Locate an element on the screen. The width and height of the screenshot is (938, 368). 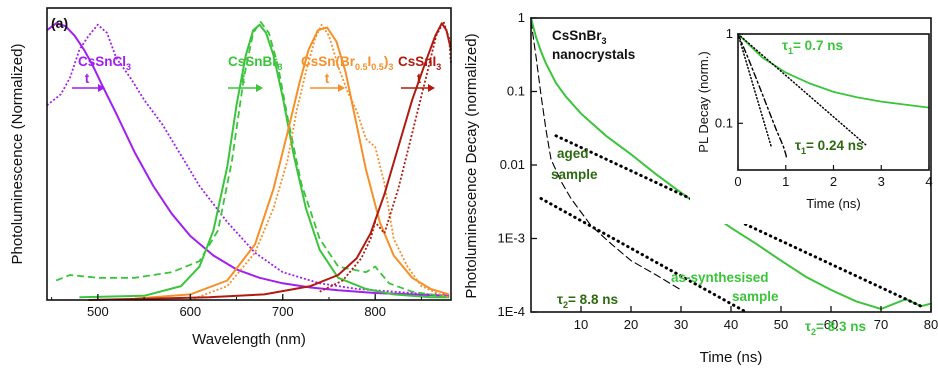
legend-label-CsSnCl3: CsSnCl3 is located at coordinates (104, 63).